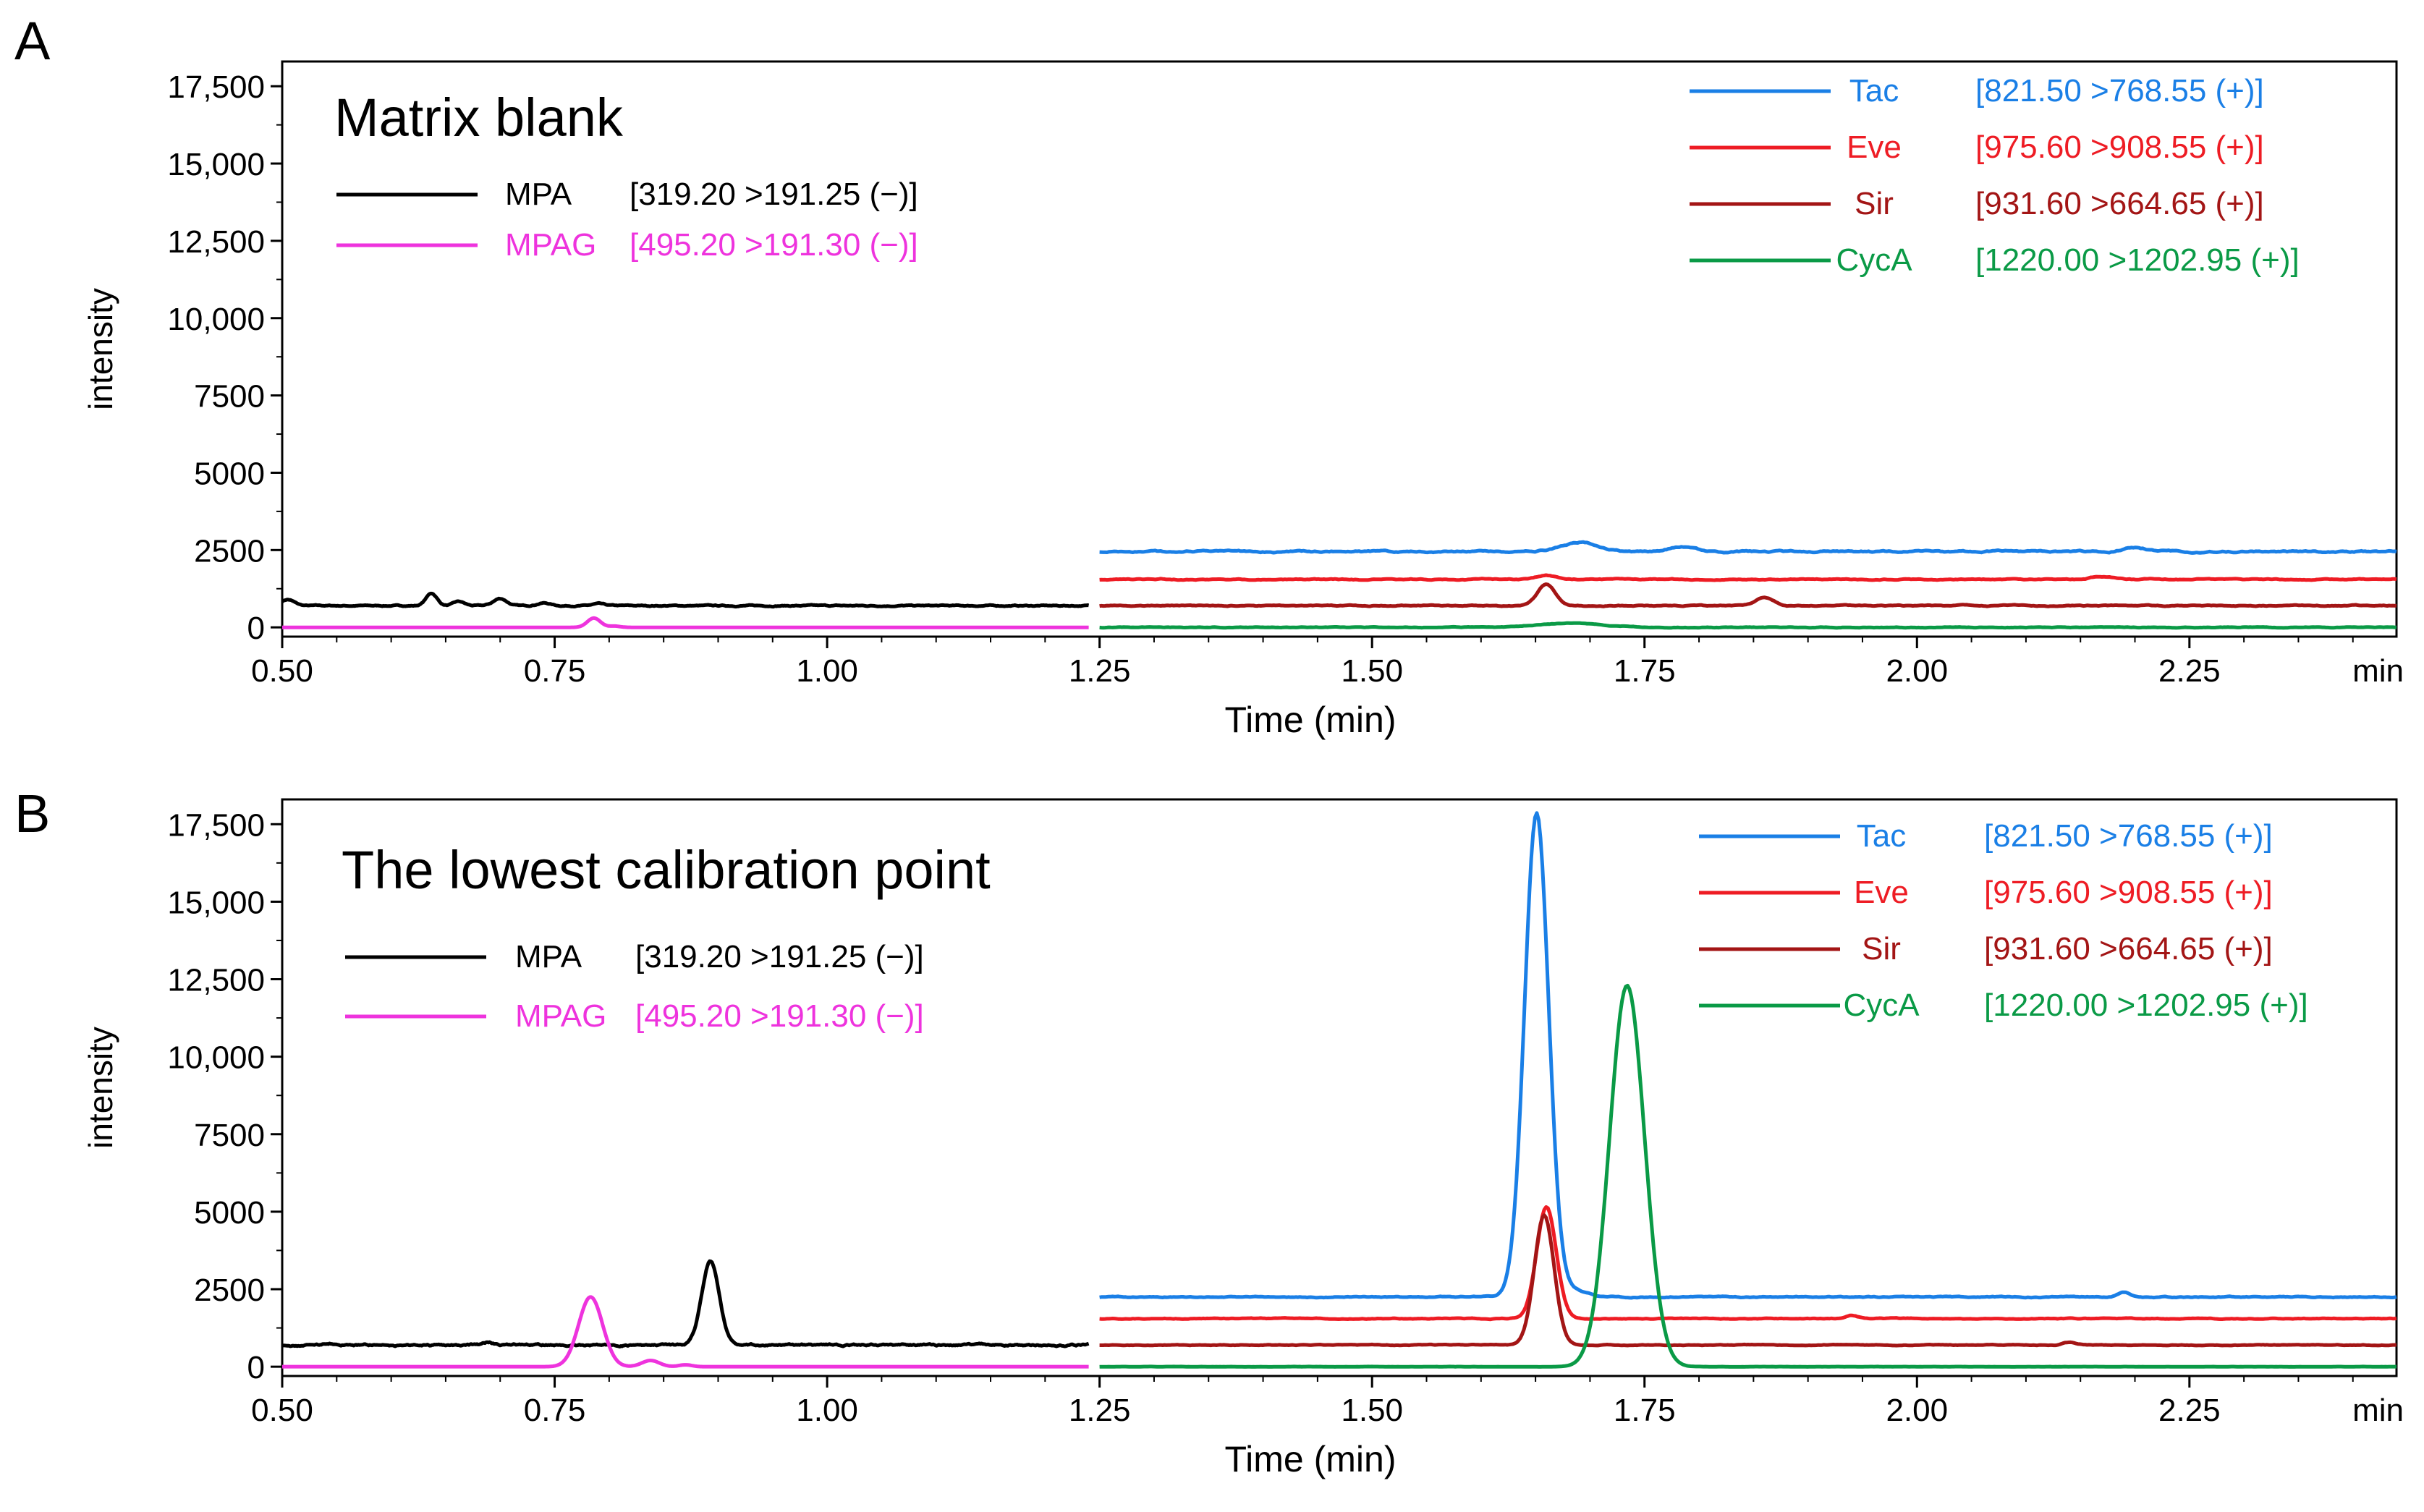  Describe the element at coordinates (1748, 547) in the screenshot. I see `series-tac` at that location.